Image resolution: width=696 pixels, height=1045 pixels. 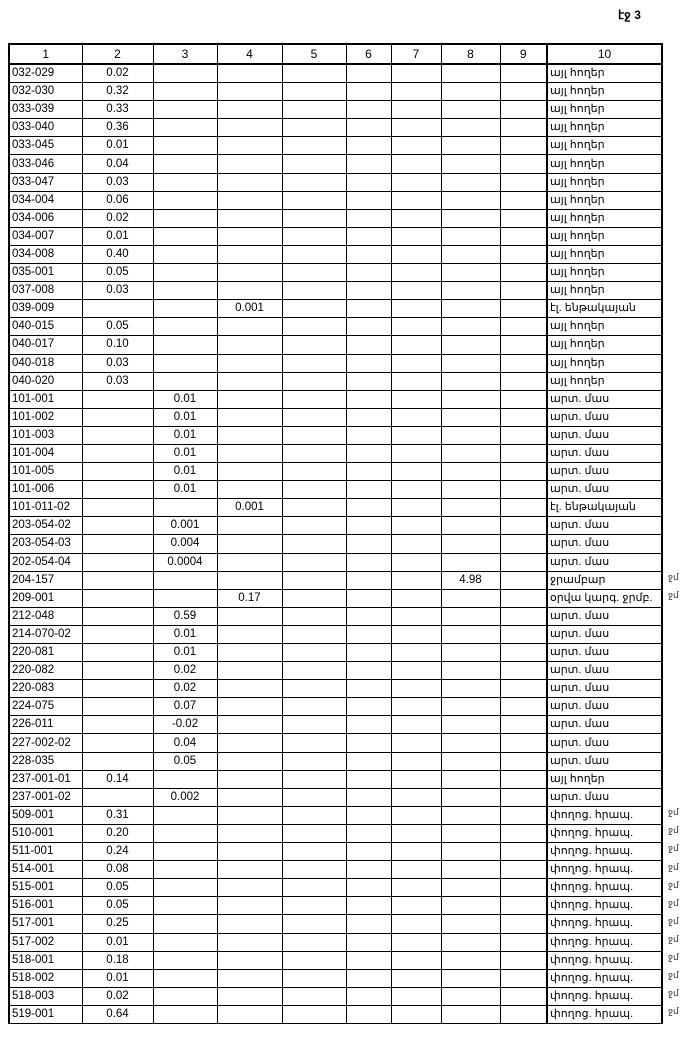 What do you see at coordinates (117, 254) in the screenshot?
I see `value-cell-col2: 0.40` at bounding box center [117, 254].